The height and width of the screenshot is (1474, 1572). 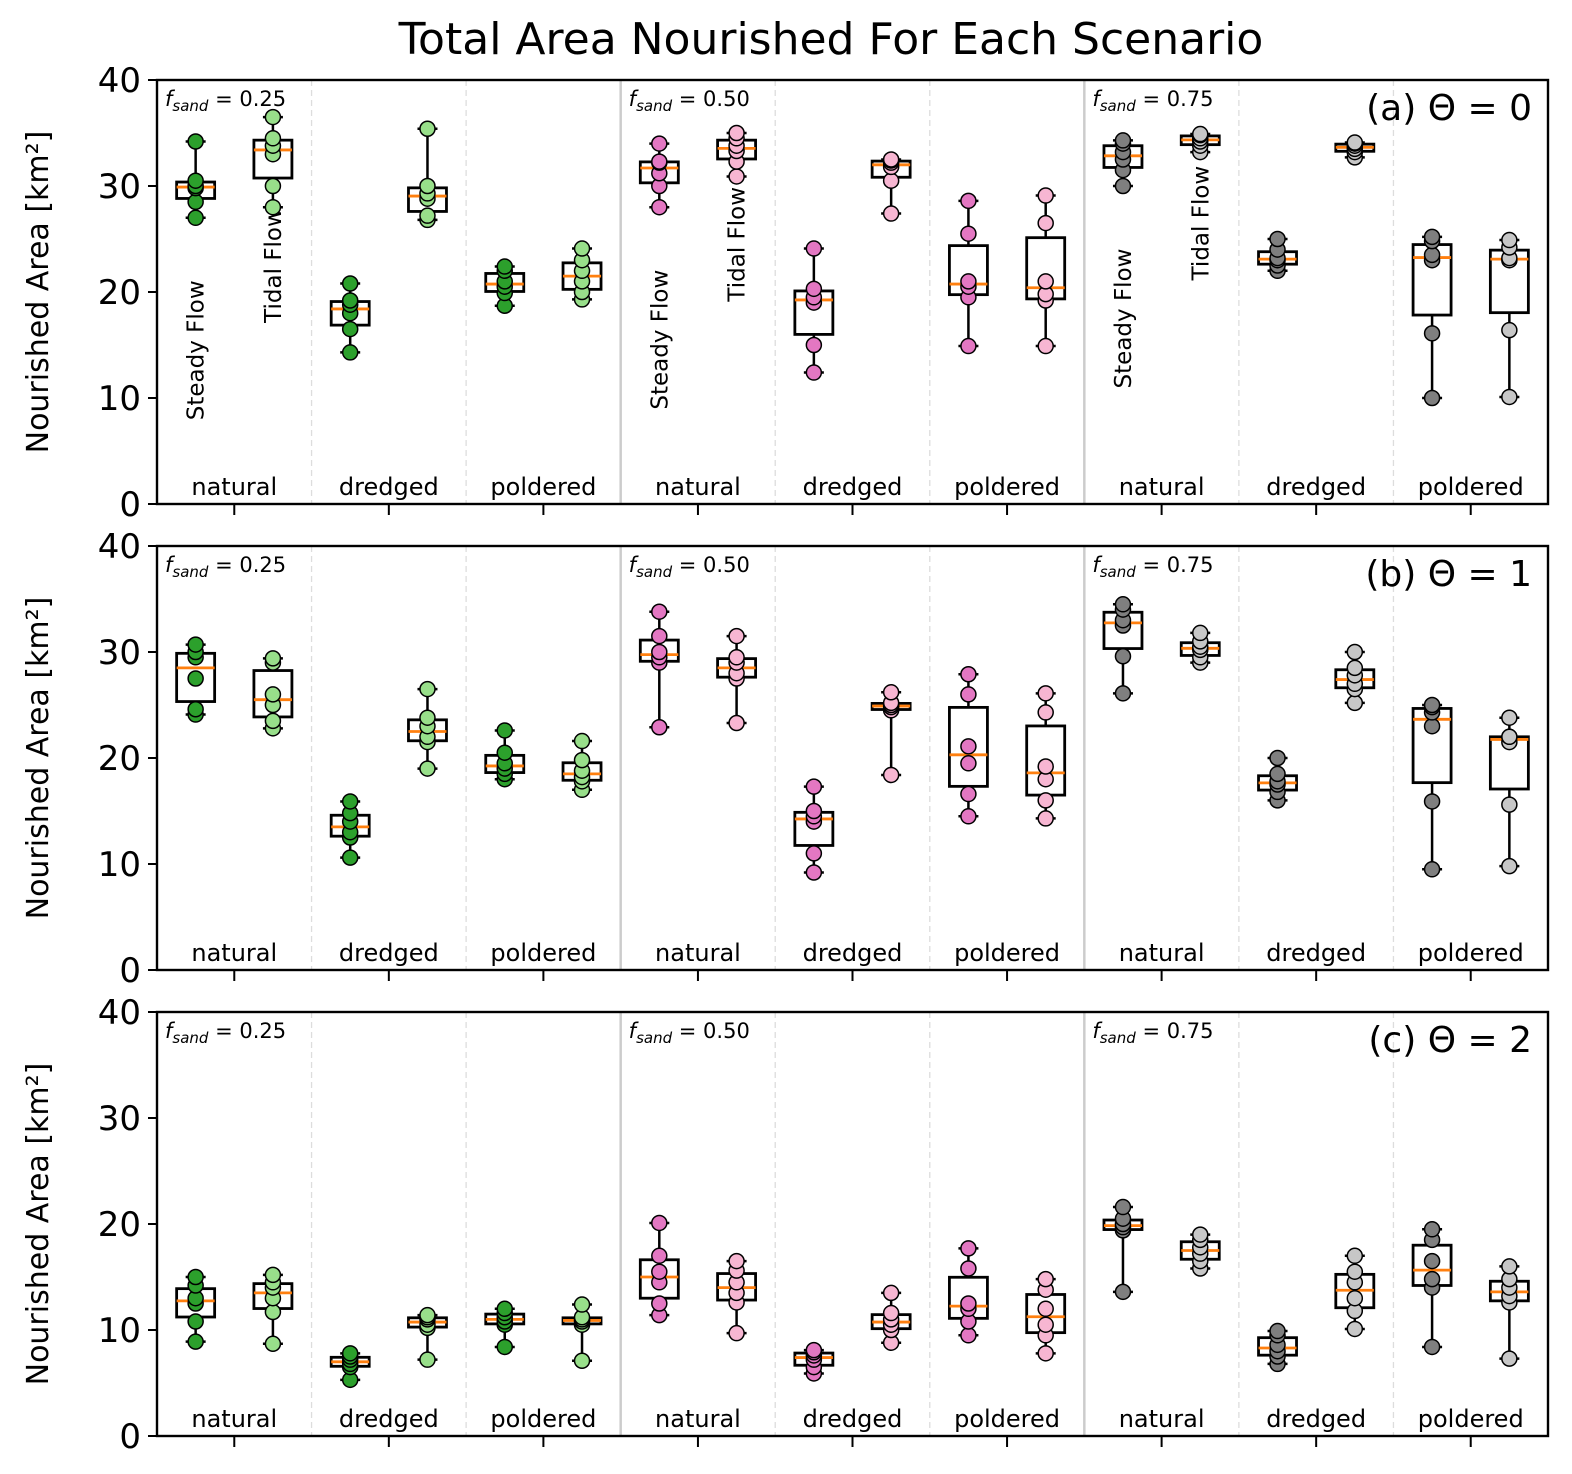 I want to click on y-axis-label: Nourished Area [km²], so click(x=38, y=1224).